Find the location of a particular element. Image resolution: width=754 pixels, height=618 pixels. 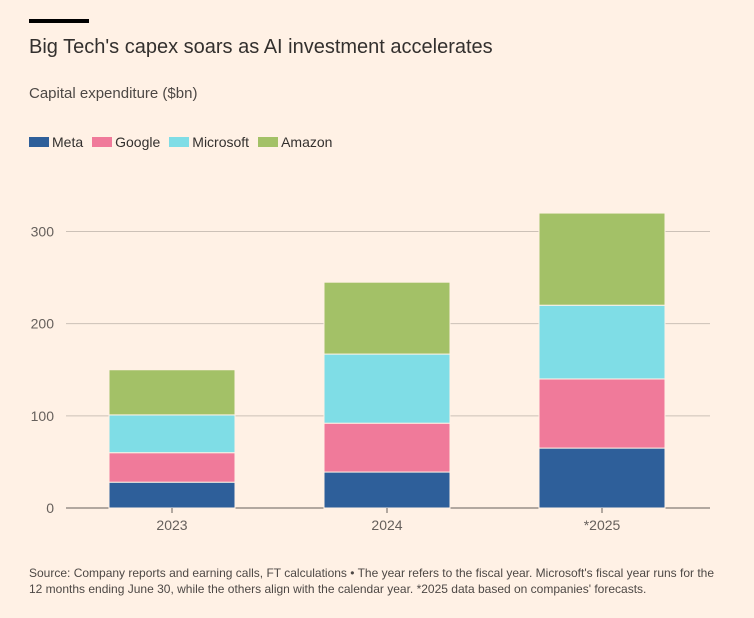

x-tick-label-2: *2025 is located at coordinates (602, 525).